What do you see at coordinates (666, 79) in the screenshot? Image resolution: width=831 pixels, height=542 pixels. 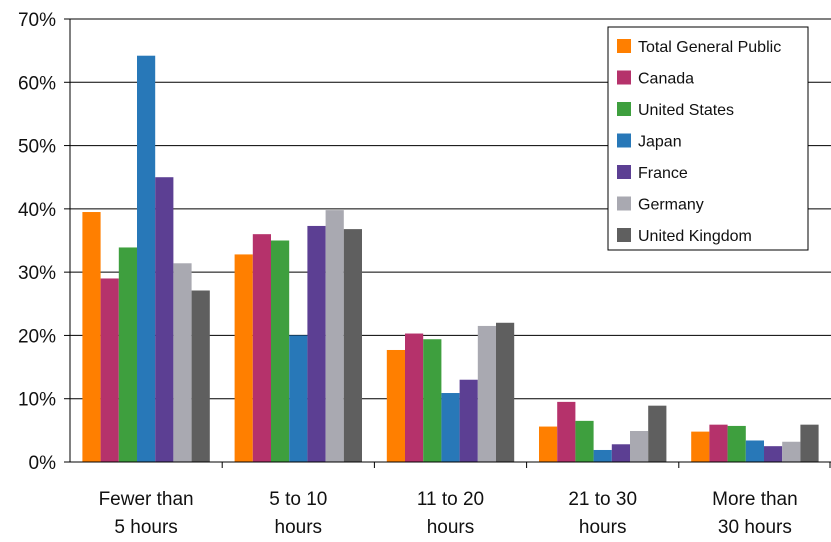 I see `legend-label: Canada` at bounding box center [666, 79].